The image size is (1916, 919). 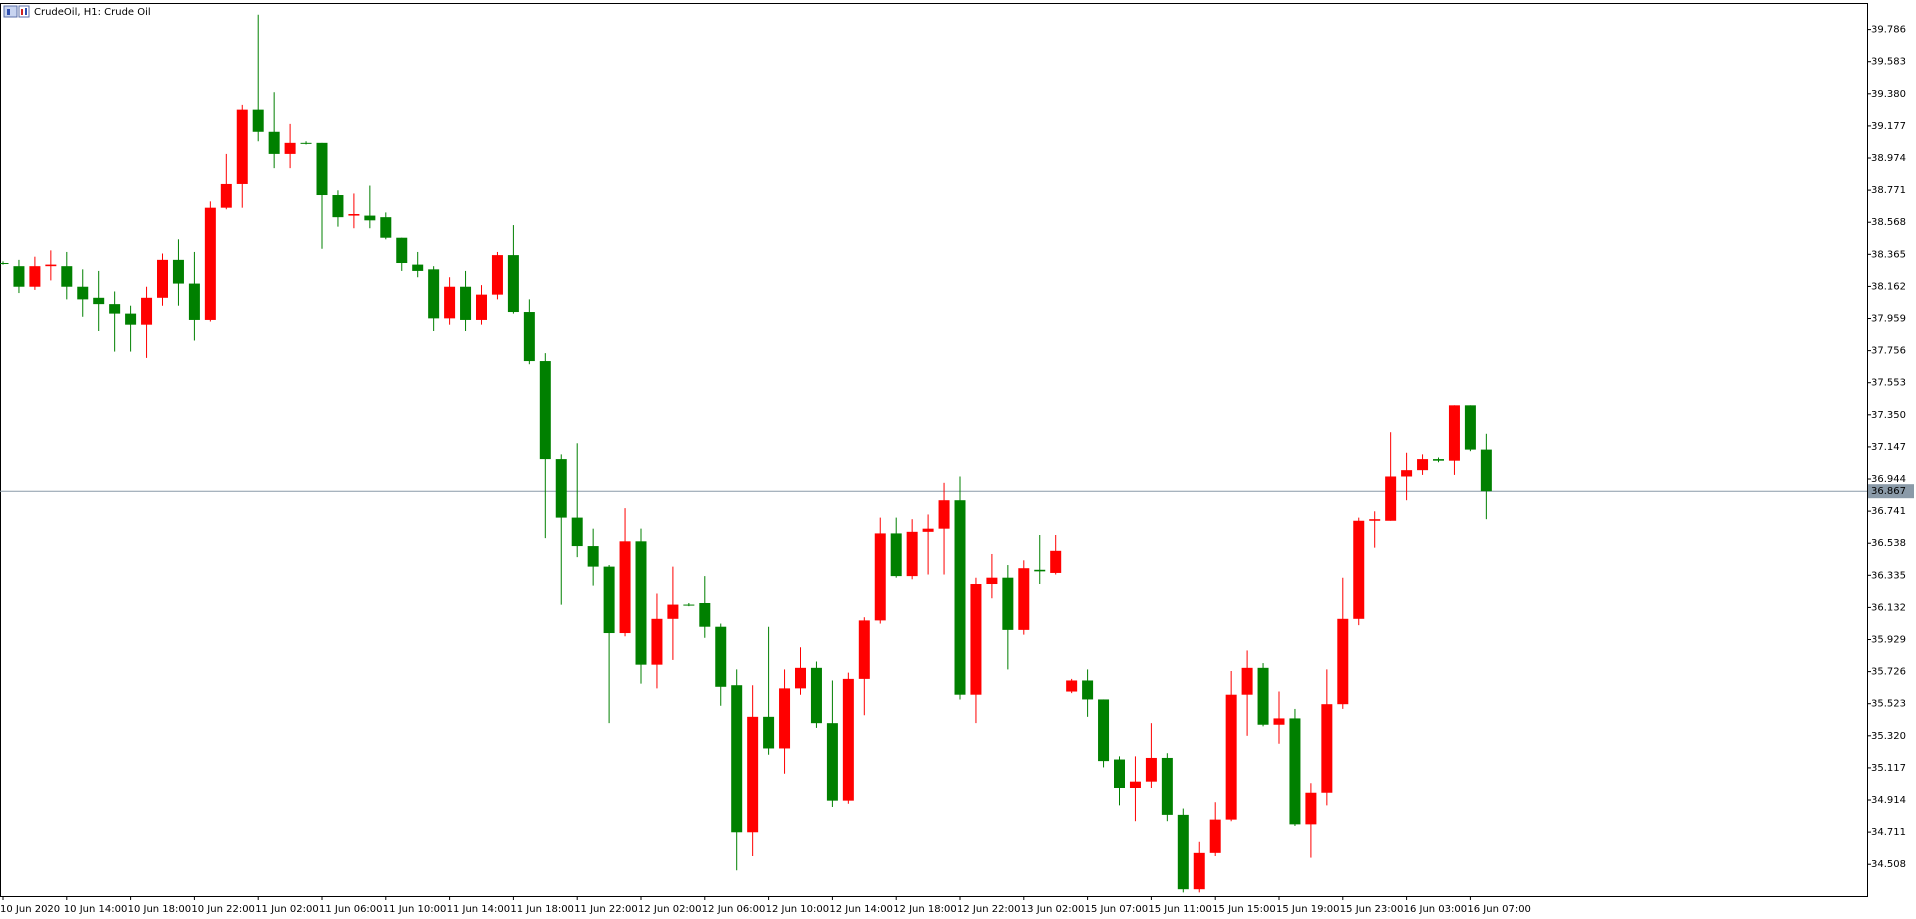 What do you see at coordinates (1436, 909) in the screenshot?
I see `x-tick-label: 16 Jun 03:00` at bounding box center [1436, 909].